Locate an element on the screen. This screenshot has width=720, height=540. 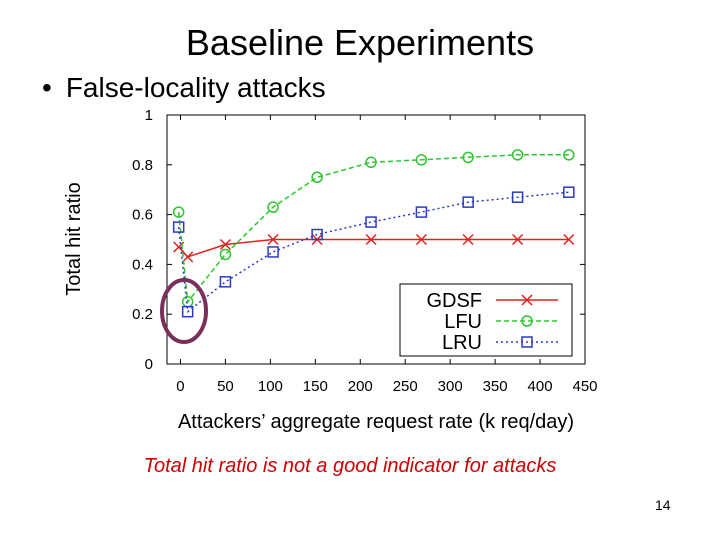
y-tick-label: 0.2 is located at coordinates (142, 314).